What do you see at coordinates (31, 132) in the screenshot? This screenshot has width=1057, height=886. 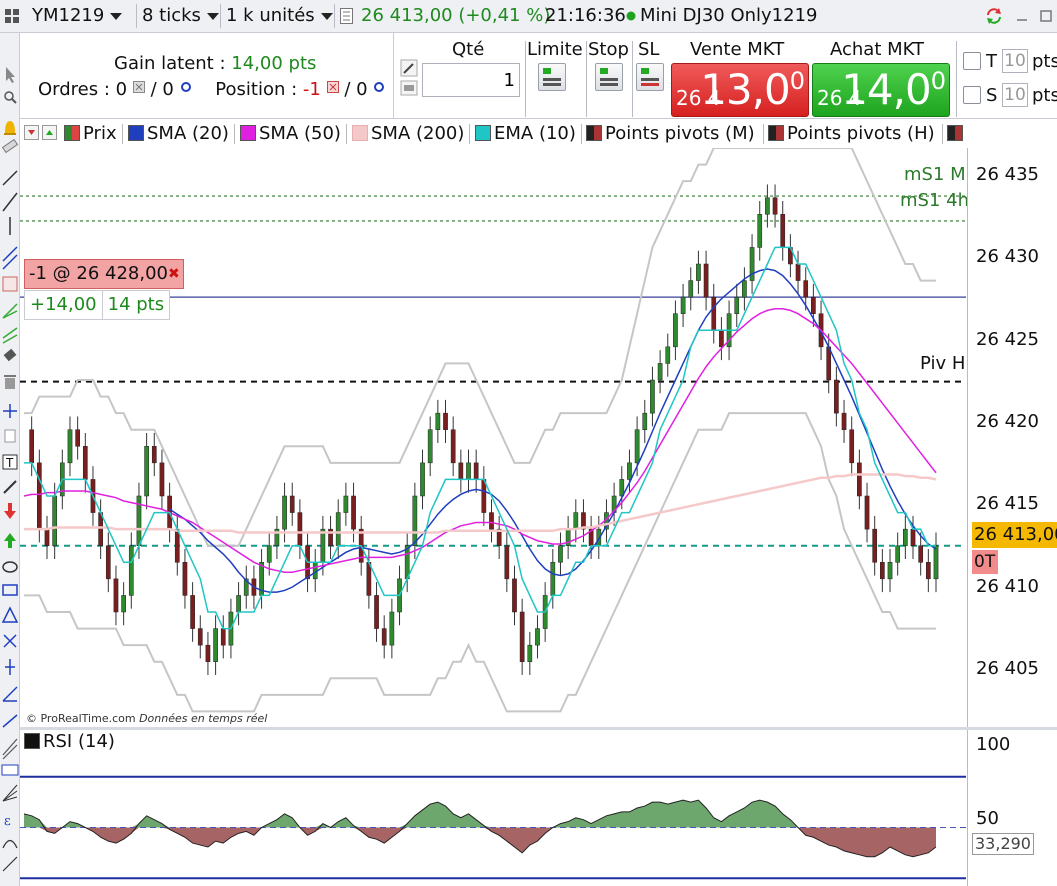 I see `collapse-icon` at bounding box center [31, 132].